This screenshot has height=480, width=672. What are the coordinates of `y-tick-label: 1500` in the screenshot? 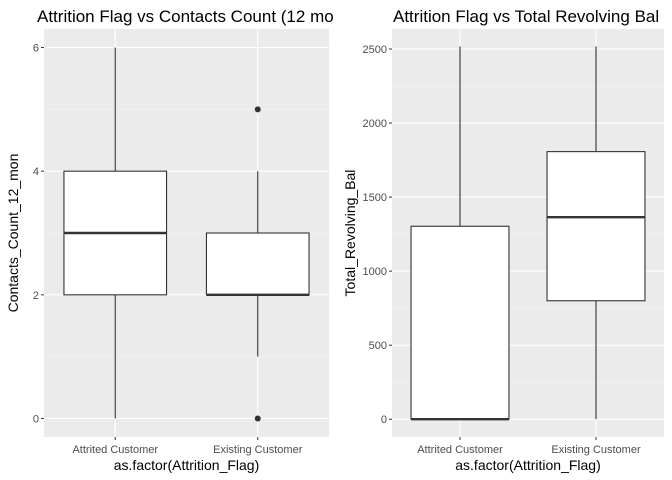 It's located at (375, 198).